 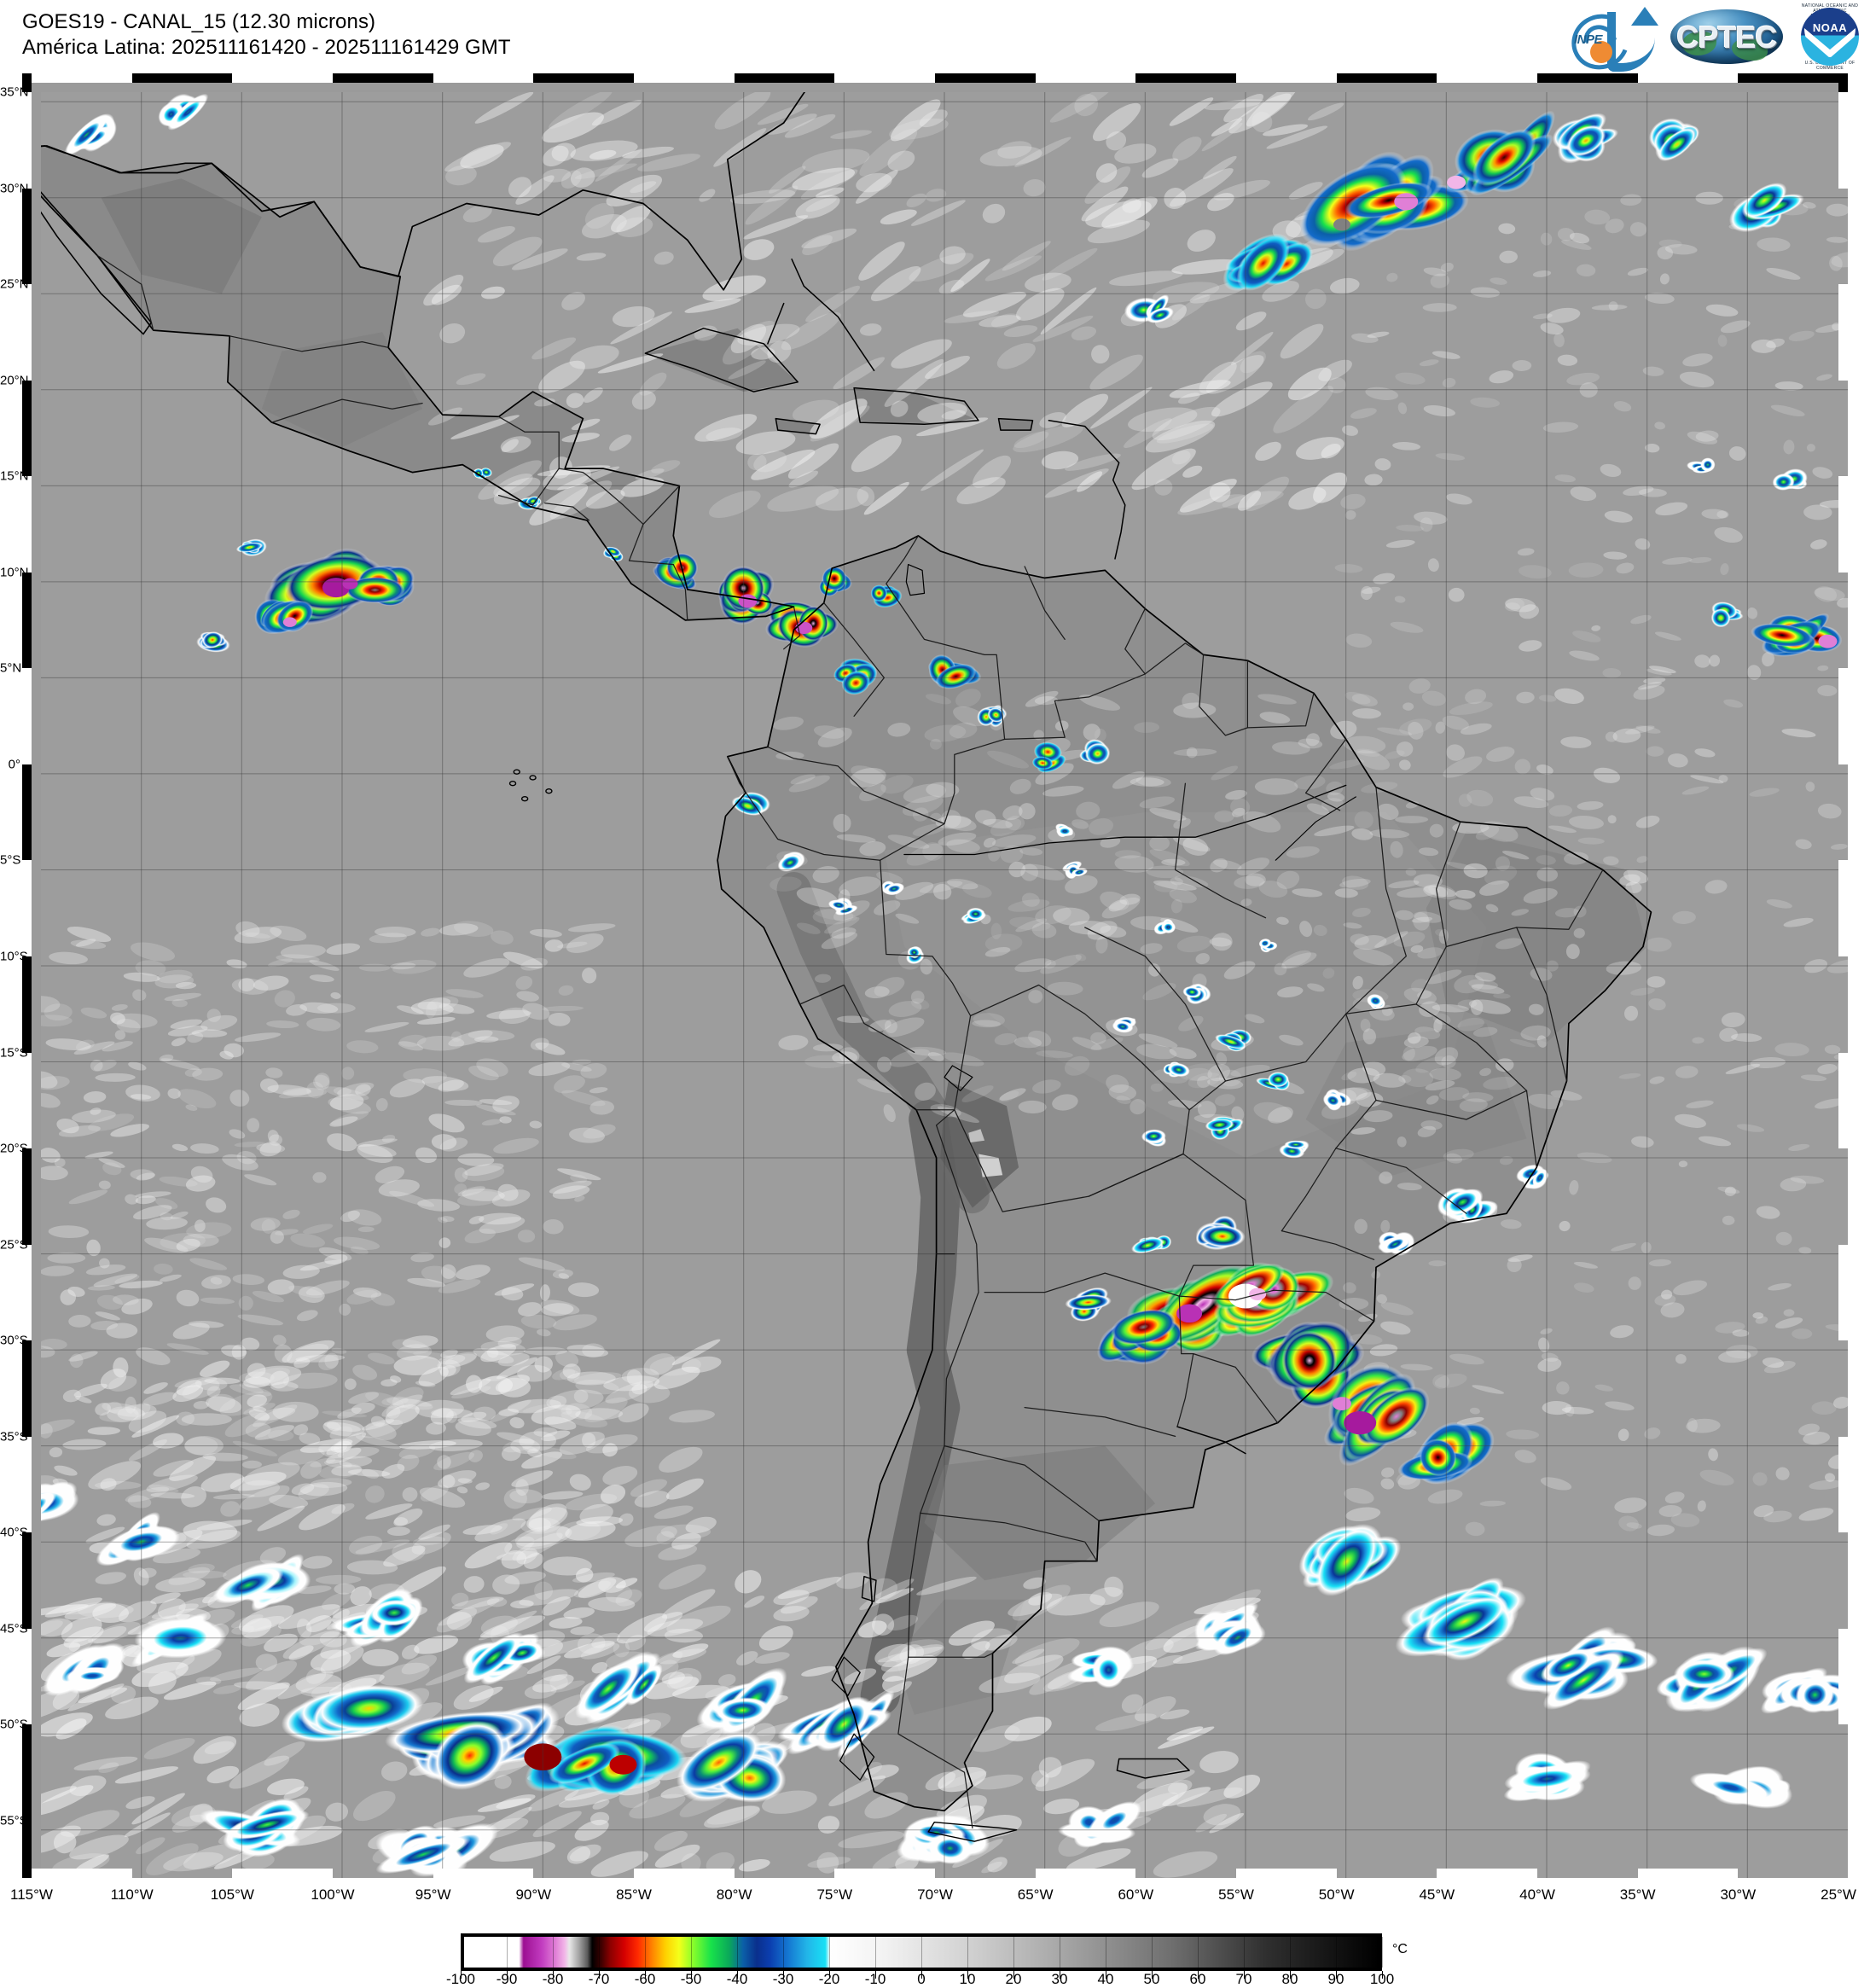 What do you see at coordinates (132, 1894) in the screenshot?
I see `longitude-tick-label: 110°W` at bounding box center [132, 1894].